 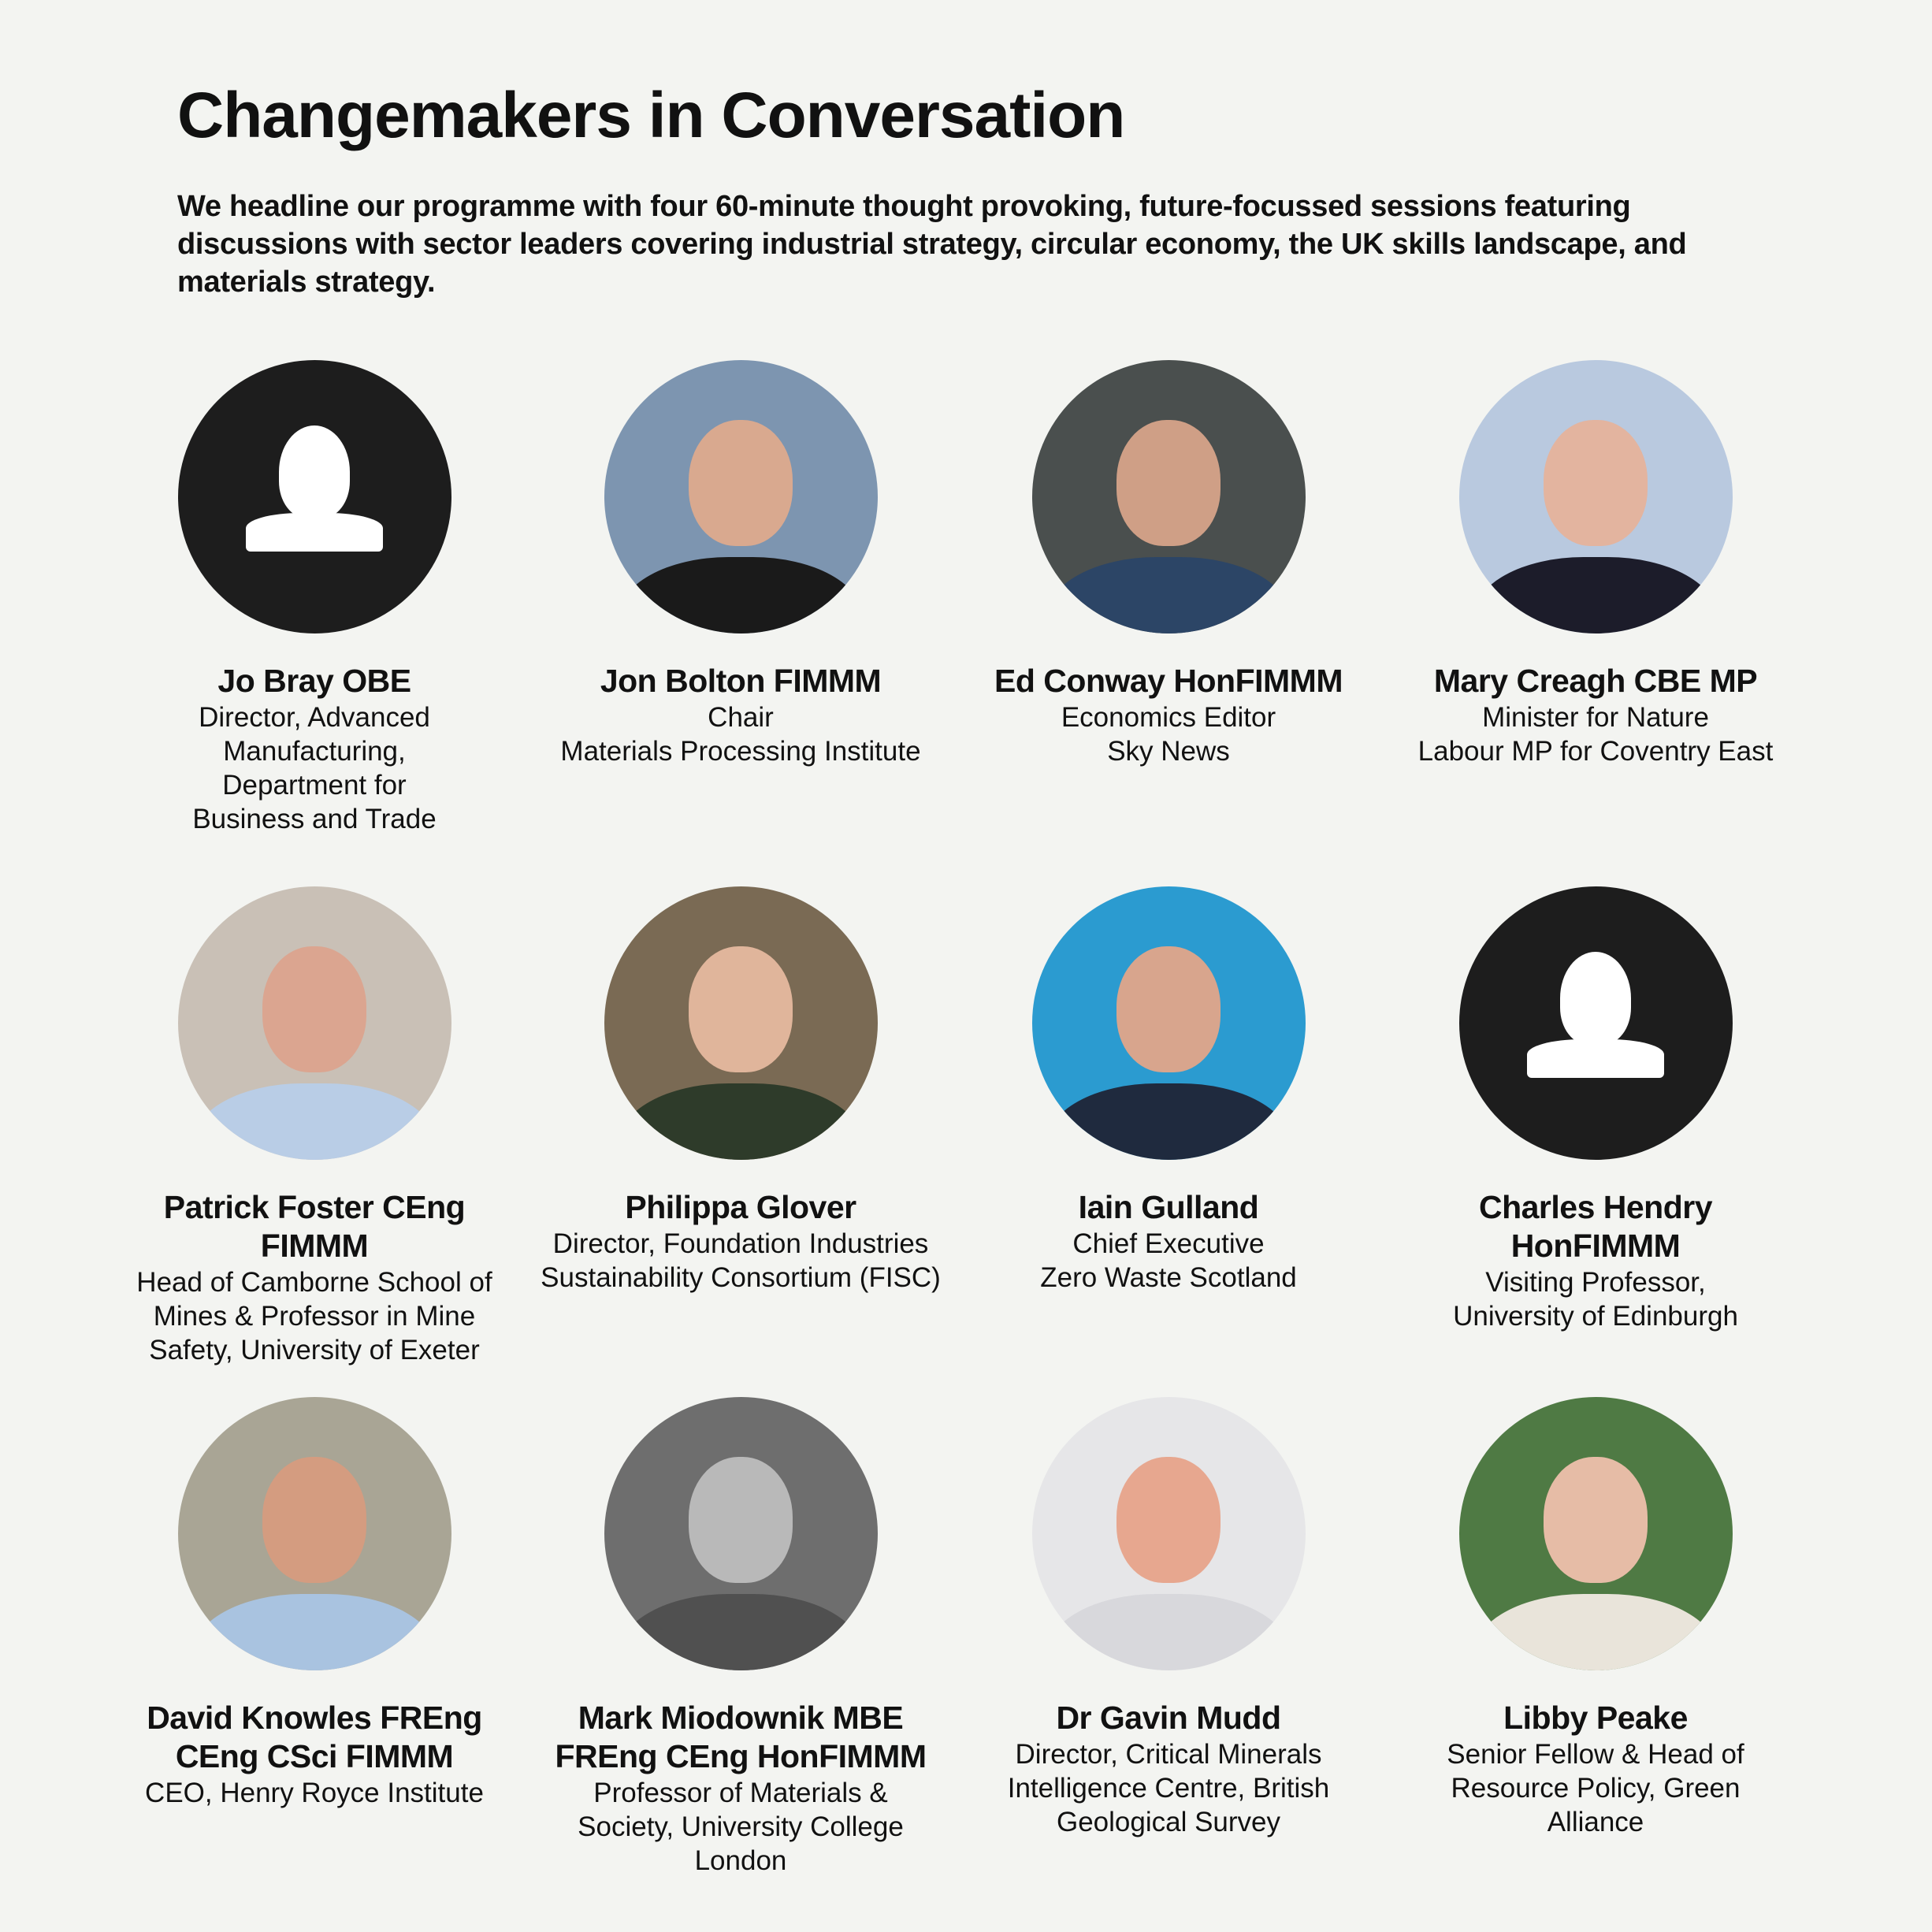 What do you see at coordinates (1168, 1718) in the screenshot?
I see `speaker-name: Dr Gavin Mudd` at bounding box center [1168, 1718].